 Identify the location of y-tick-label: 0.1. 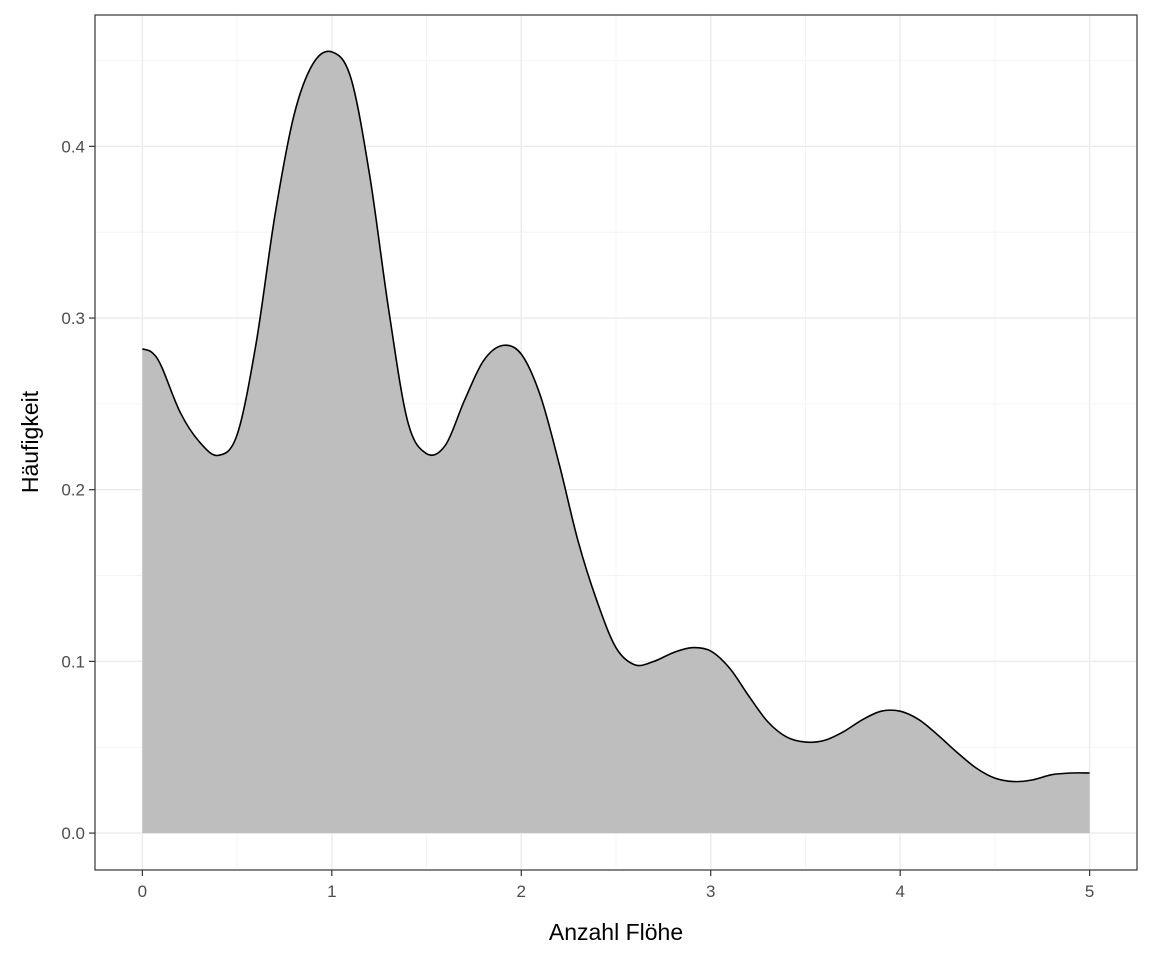
(73, 661).